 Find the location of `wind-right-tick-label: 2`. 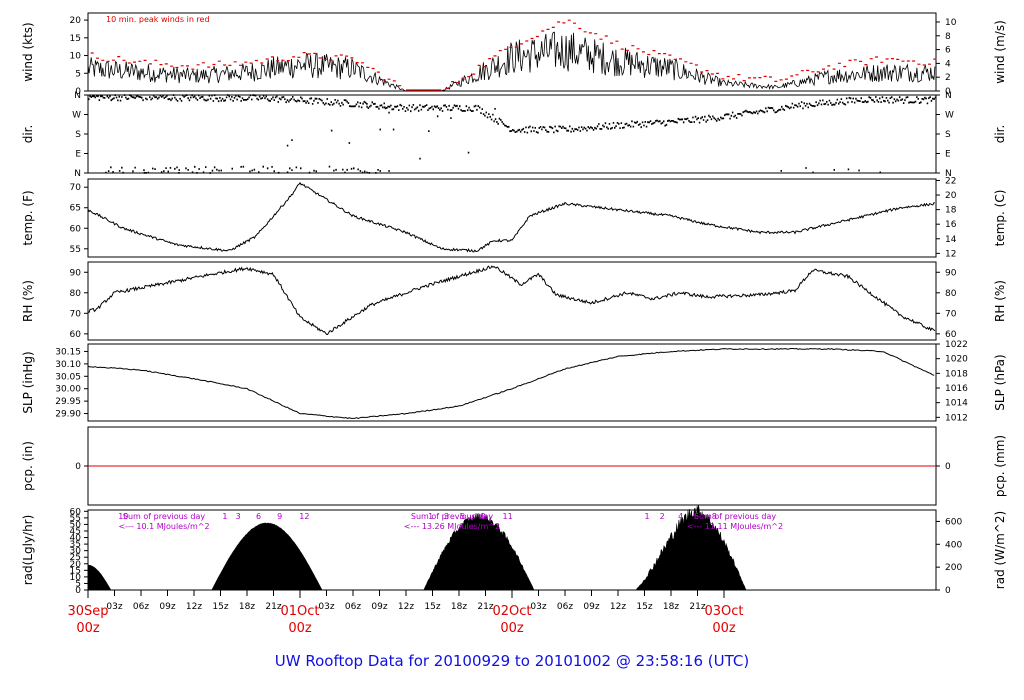

wind-right-tick-label: 2 is located at coordinates (948, 78).